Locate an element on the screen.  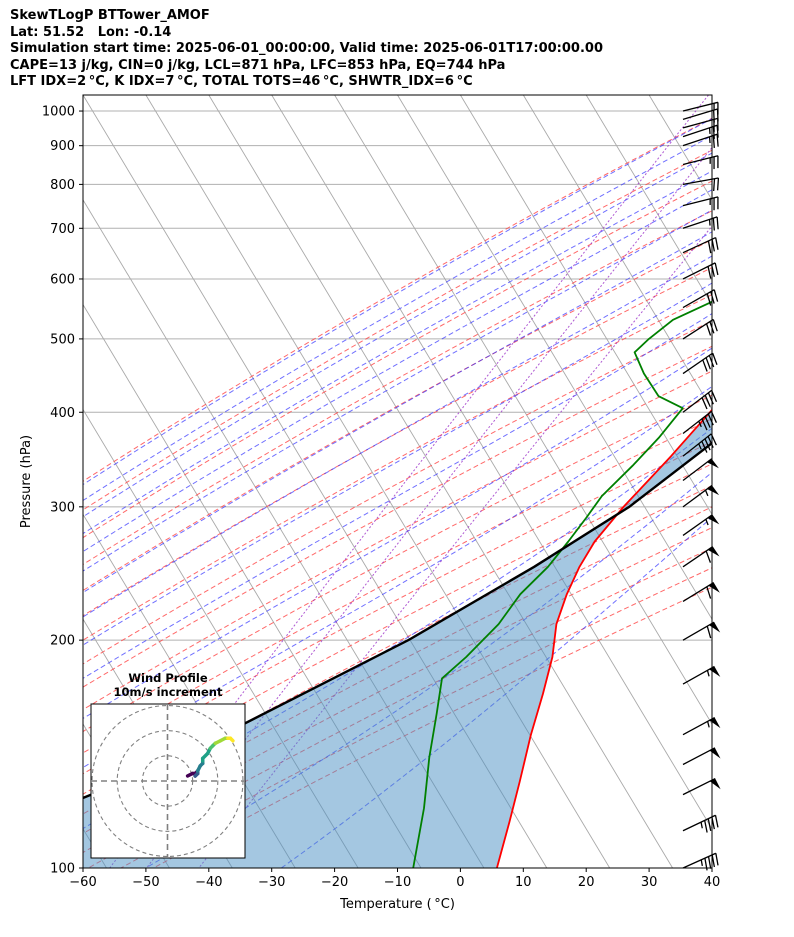
title-line: SkewTLogP BTTower_AMOF is located at coordinates (110, 15).